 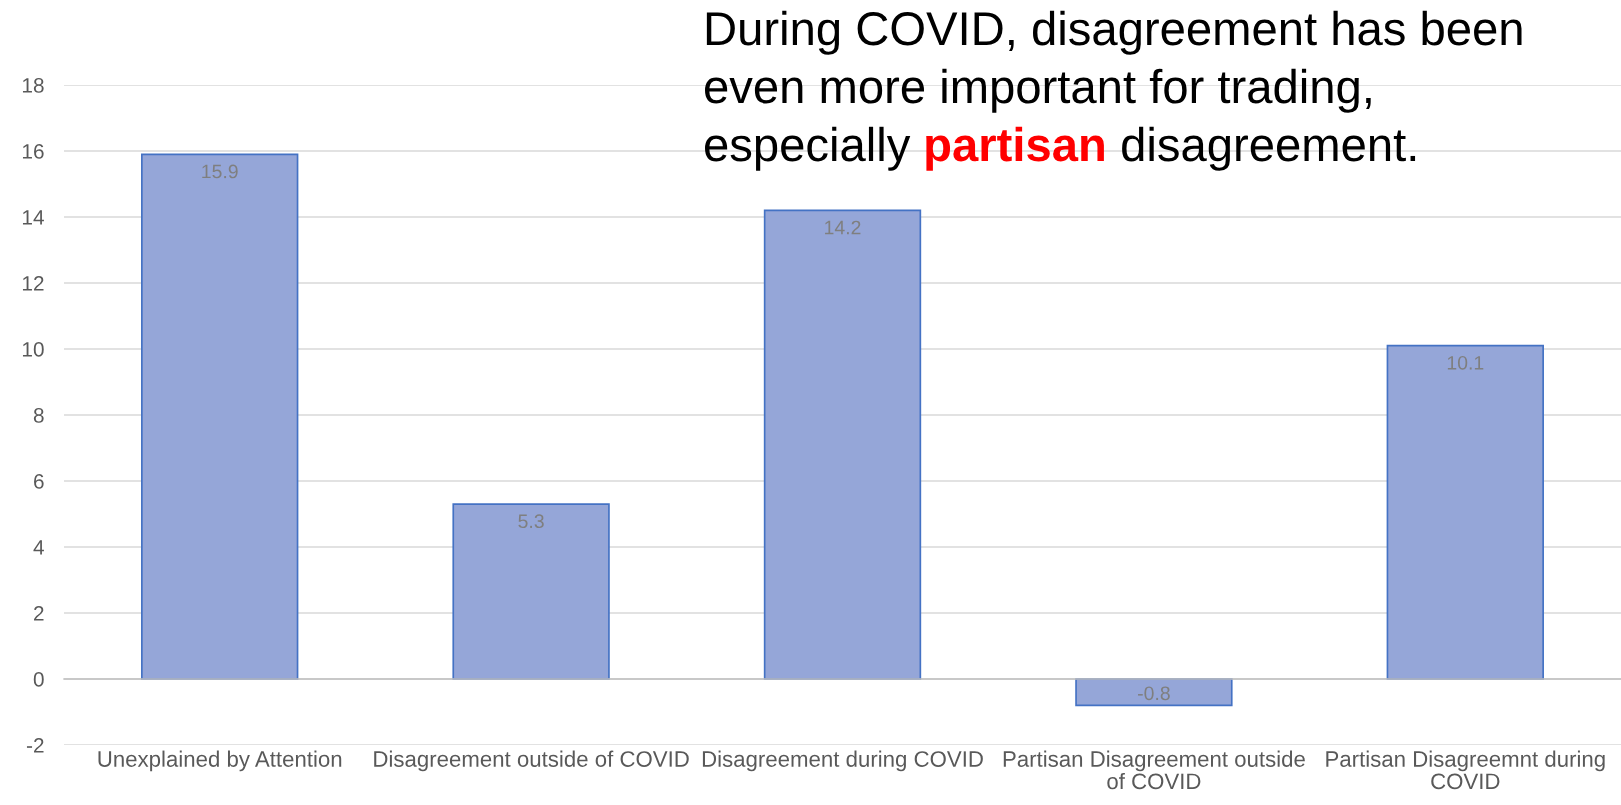 I want to click on x-tick-label: Disagreement during COVID, so click(x=842, y=761).